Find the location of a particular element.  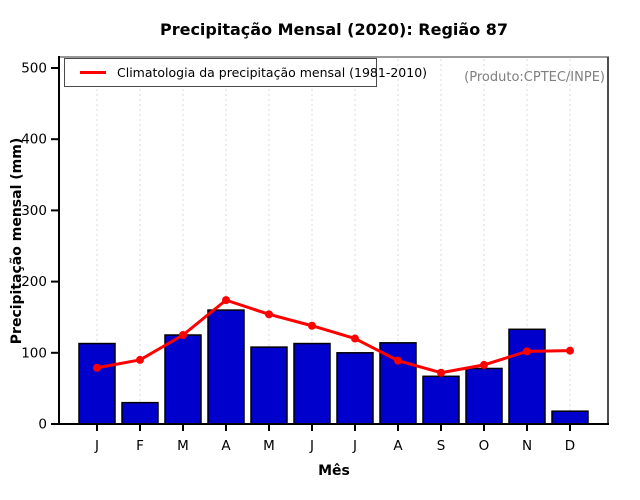

x-tick-label-0: J is located at coordinates (96, 446).